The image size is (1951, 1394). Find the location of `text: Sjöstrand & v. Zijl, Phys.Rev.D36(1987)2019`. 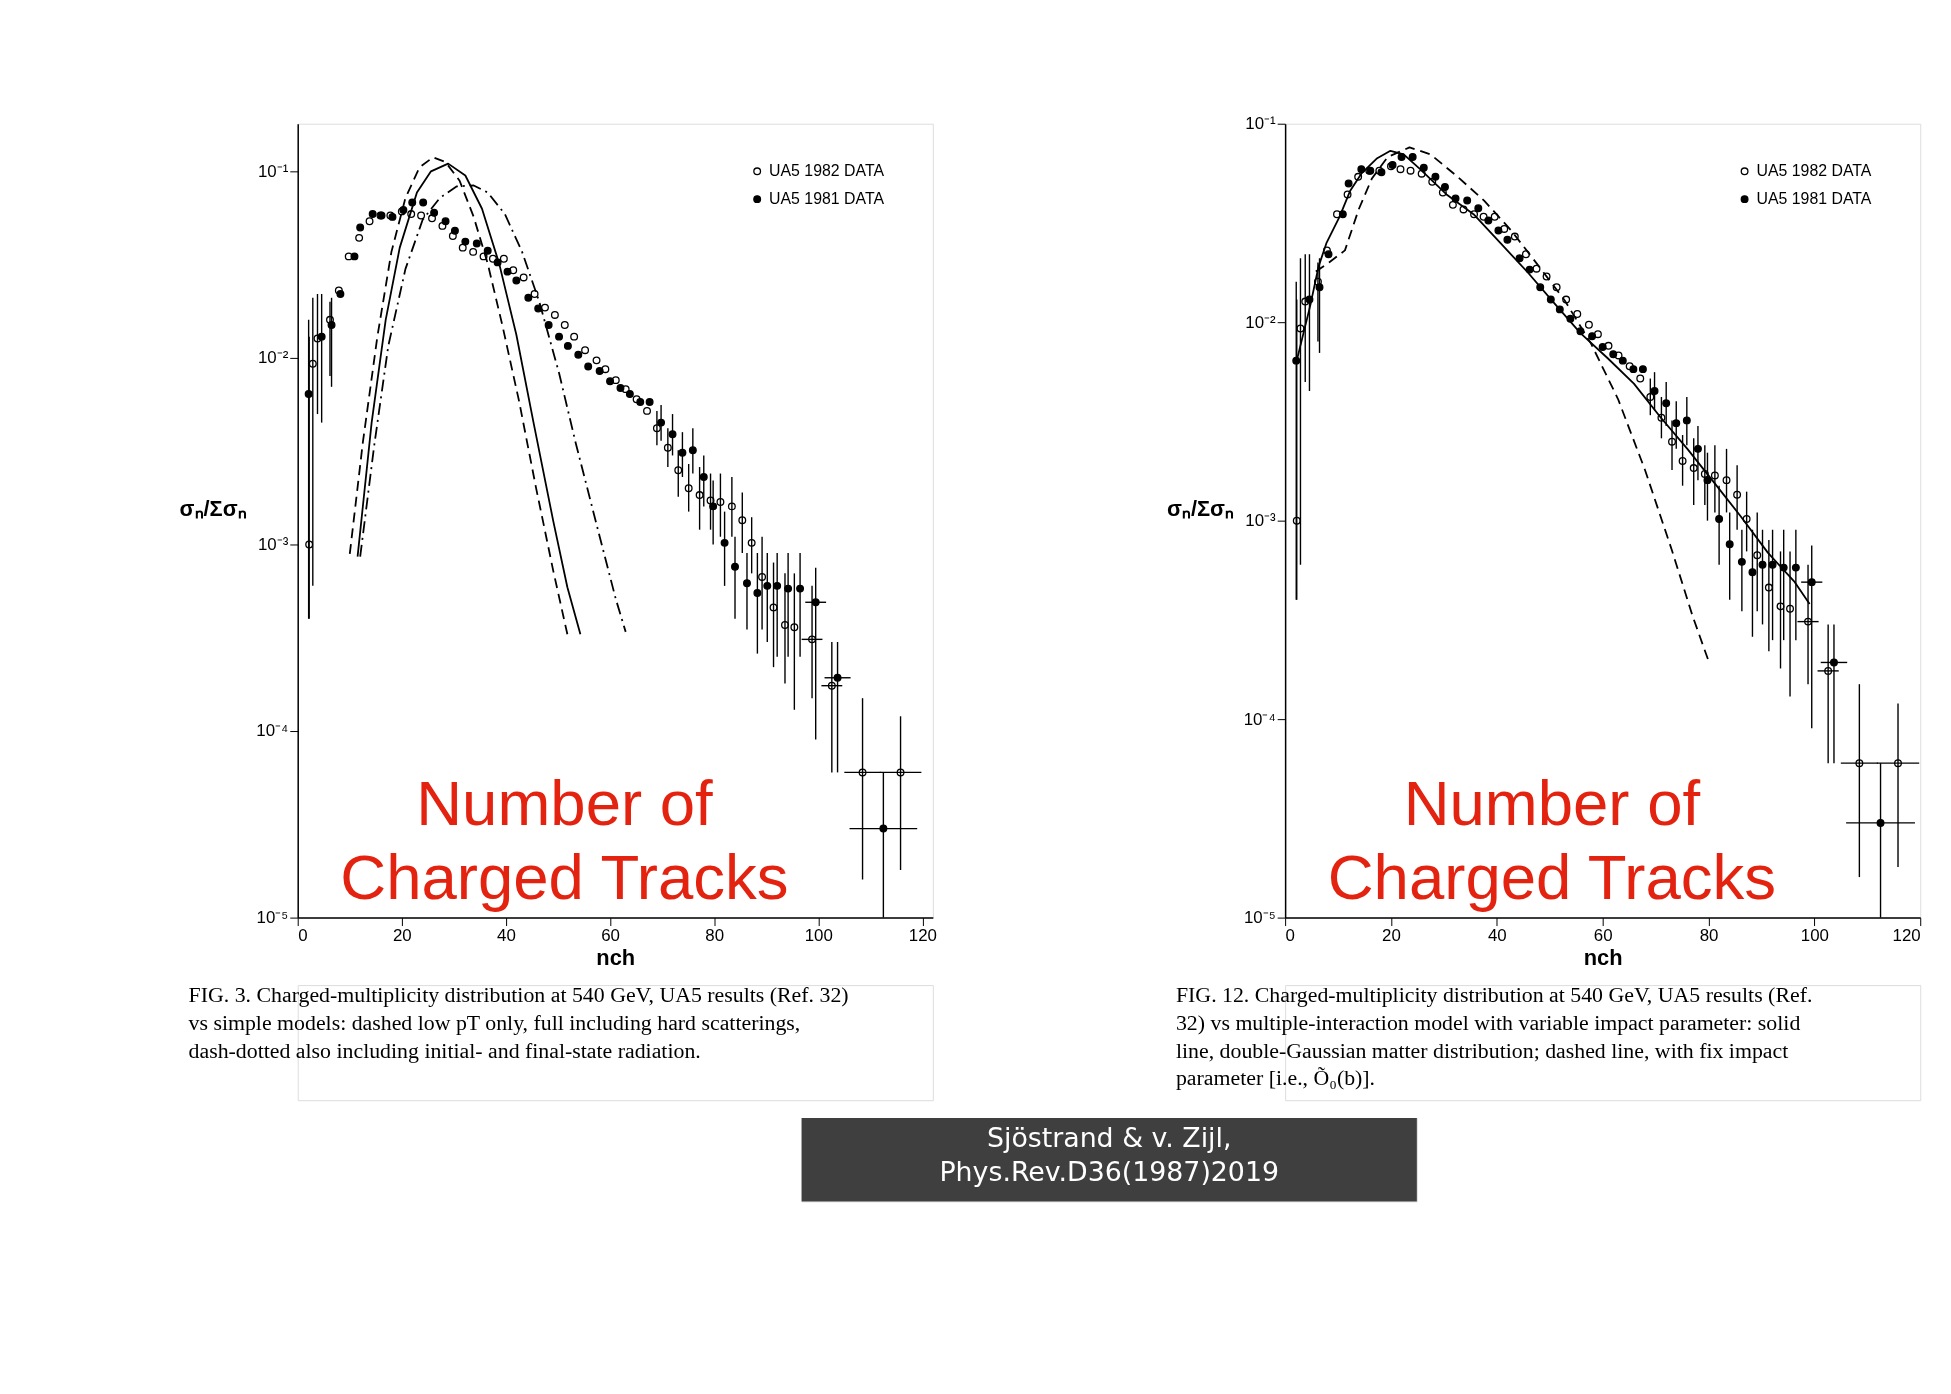

text: Sjöstrand & v. Zijl, Phys.Rev.D36(1987)2019 is located at coordinates (1109, 1154).